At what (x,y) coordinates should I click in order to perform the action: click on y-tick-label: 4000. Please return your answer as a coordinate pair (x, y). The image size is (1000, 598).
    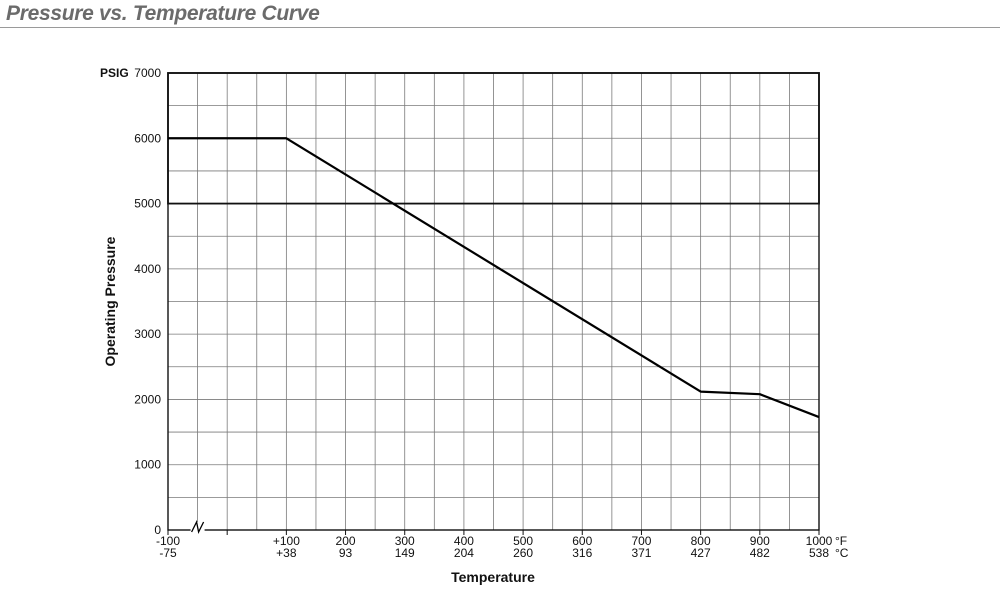
    Looking at the image, I should click on (147, 269).